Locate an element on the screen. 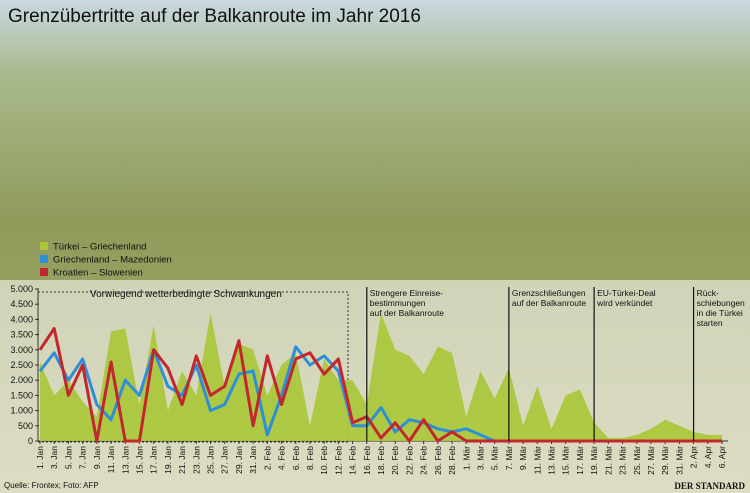 The width and height of the screenshot is (750, 493). annotation: Grenzschließungen auf der Balkanroute is located at coordinates (549, 298).